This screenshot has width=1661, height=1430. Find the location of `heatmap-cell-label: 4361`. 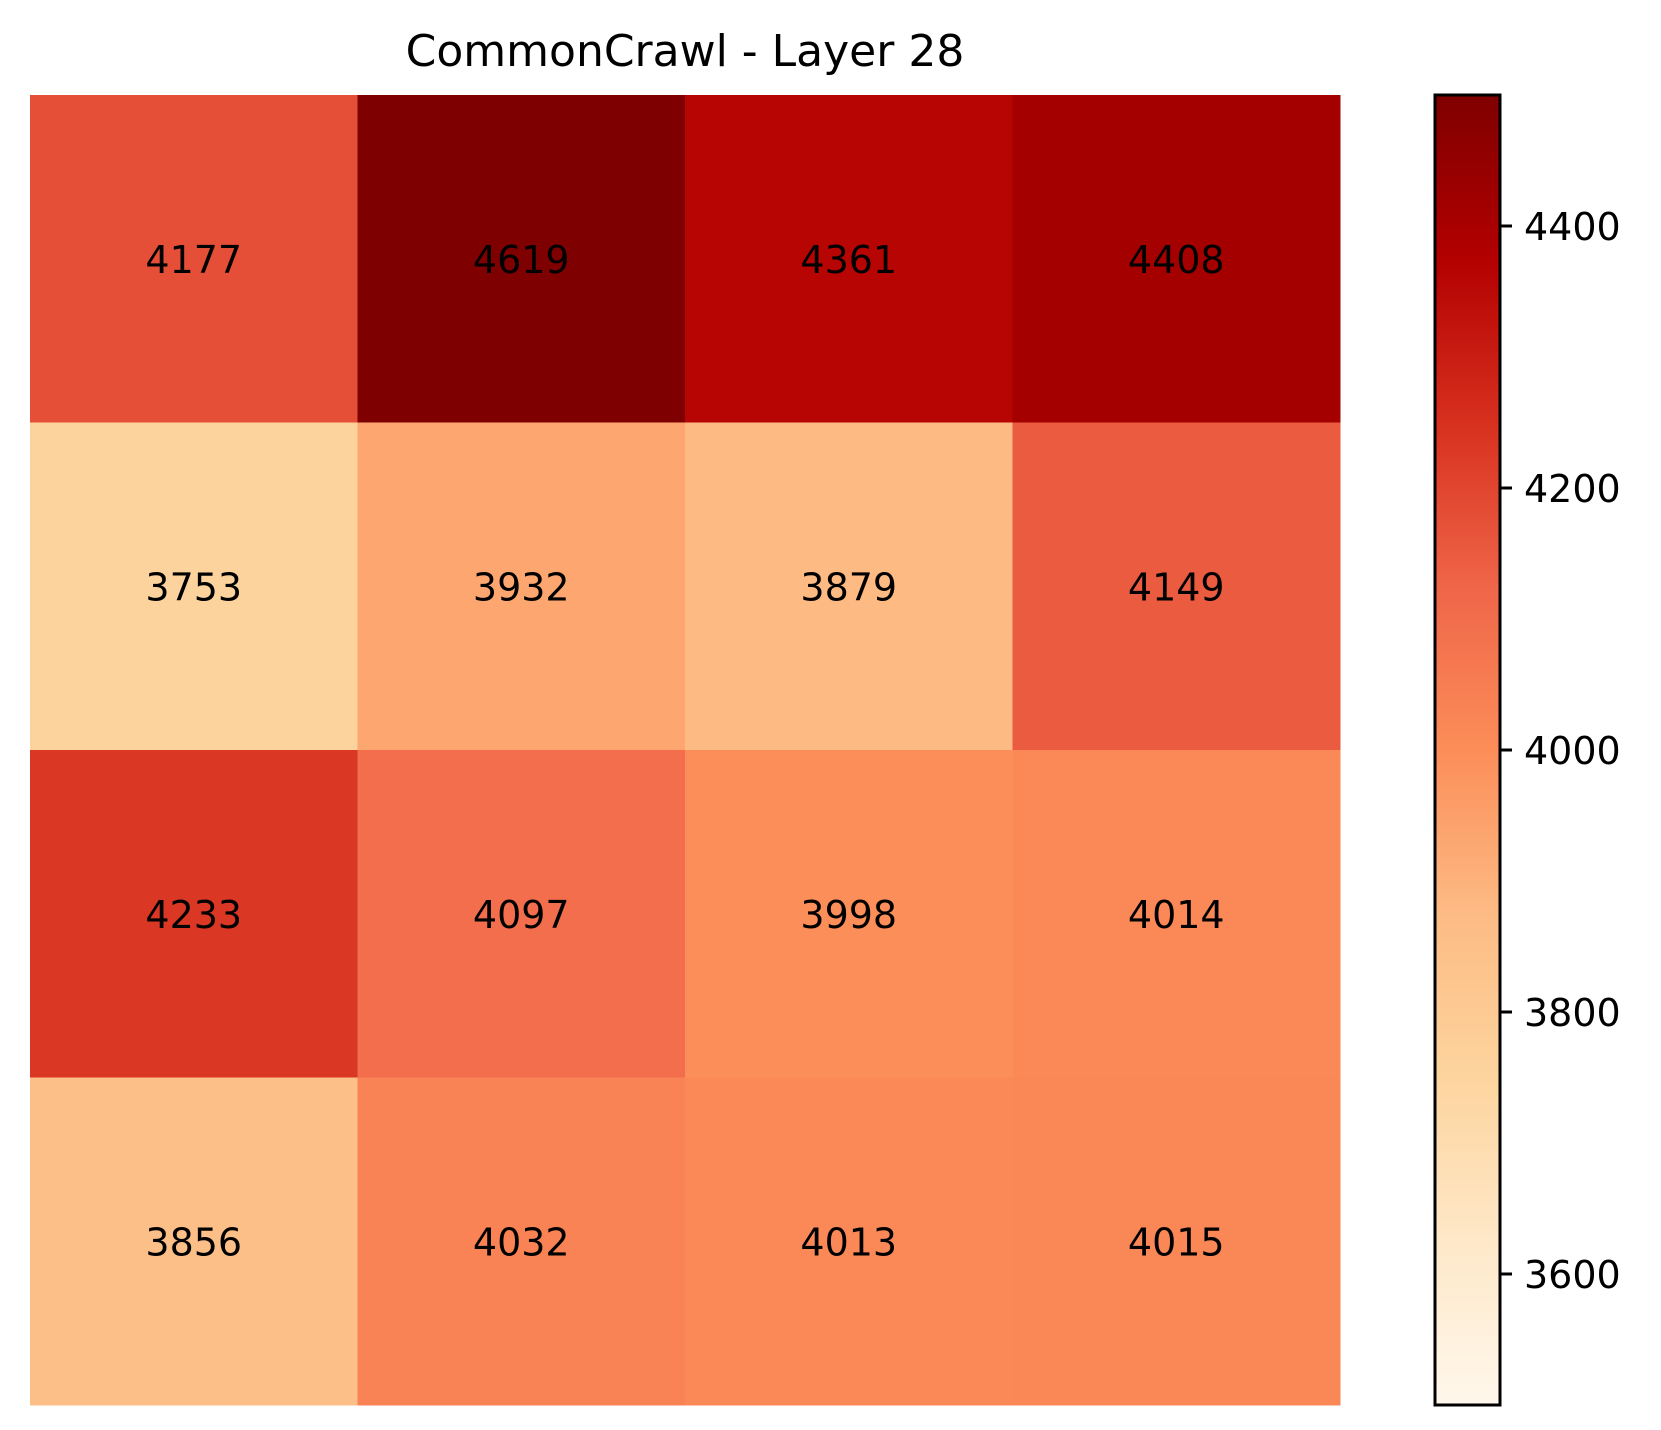

heatmap-cell-label: 4361 is located at coordinates (848, 260).